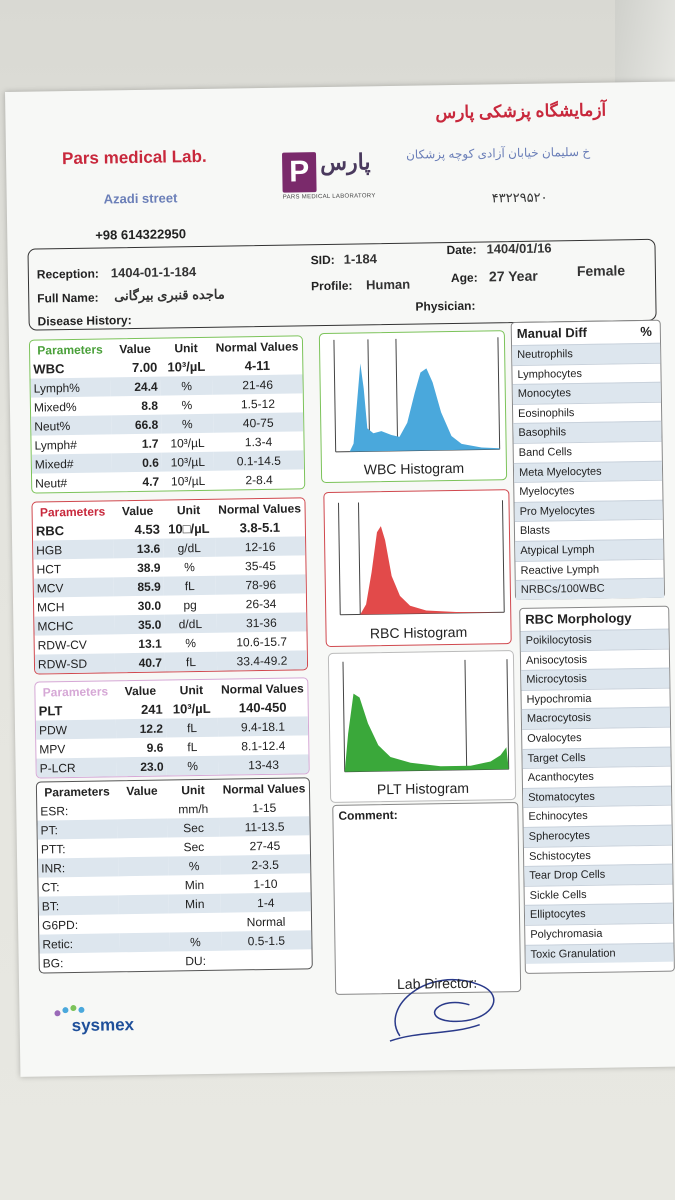 Image resolution: width=675 pixels, height=1200 pixels. Describe the element at coordinates (78, 905) in the screenshot. I see `cell-name: BT:` at that location.